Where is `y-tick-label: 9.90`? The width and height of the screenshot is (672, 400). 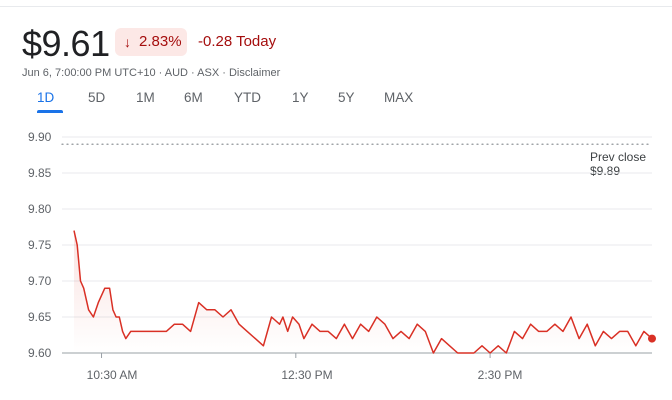
y-tick-label: 9.90 is located at coordinates (40, 137).